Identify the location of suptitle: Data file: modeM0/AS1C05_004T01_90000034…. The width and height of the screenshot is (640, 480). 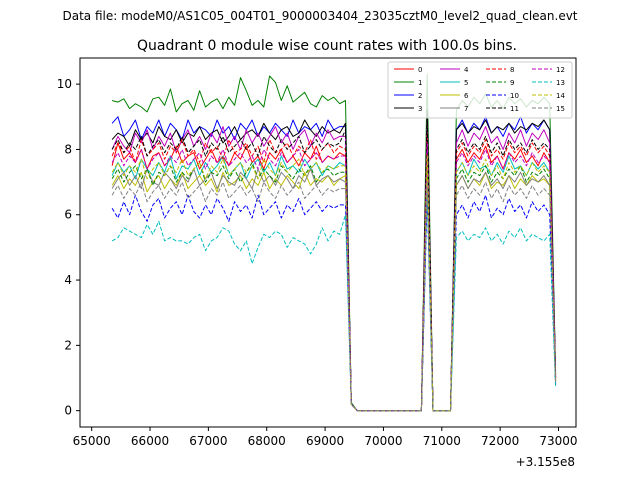
(319, 16).